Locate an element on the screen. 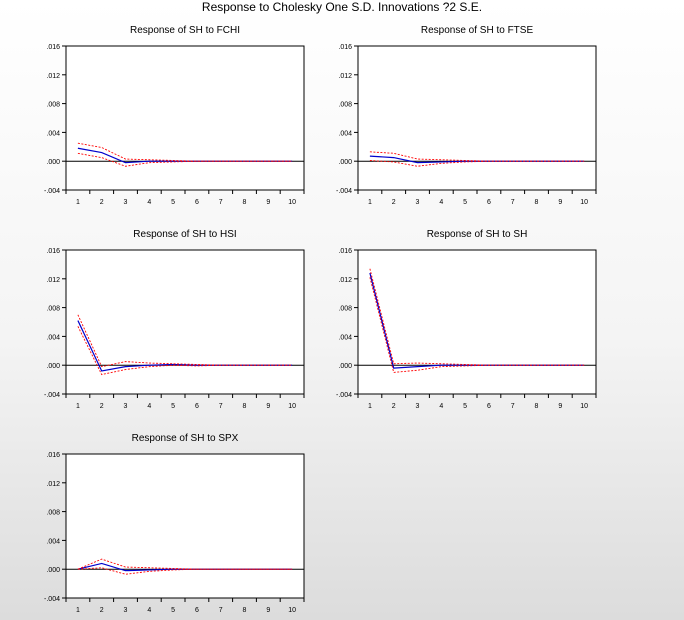  panel-title: Response of SH to HSI is located at coordinates (184, 234).